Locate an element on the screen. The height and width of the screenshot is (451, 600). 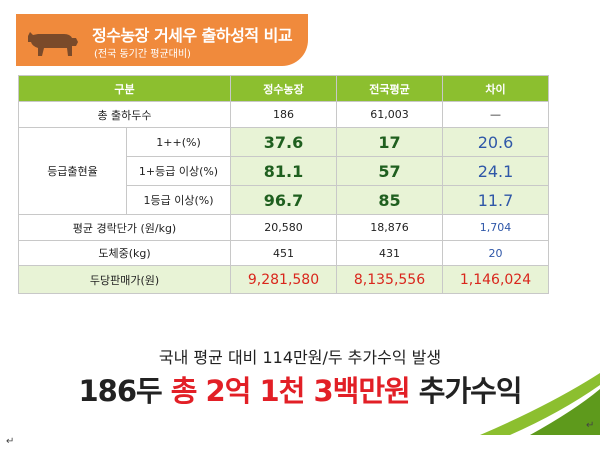
cell-national: 85 is located at coordinates (389, 200).